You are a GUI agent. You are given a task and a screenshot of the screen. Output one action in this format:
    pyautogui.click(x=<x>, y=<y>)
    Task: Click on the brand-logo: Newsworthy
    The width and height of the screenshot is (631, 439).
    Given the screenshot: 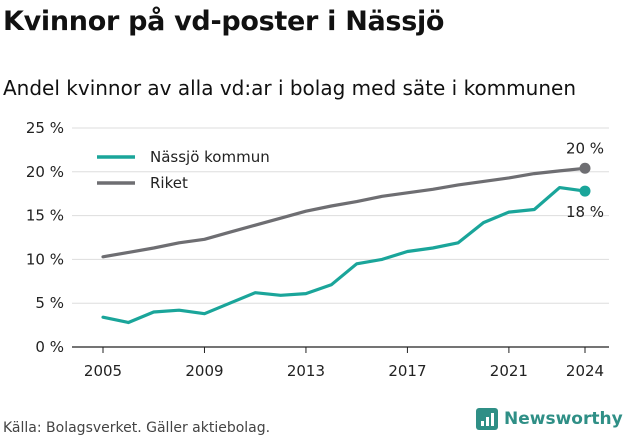 What is the action you would take?
    pyautogui.click(x=549, y=419)
    